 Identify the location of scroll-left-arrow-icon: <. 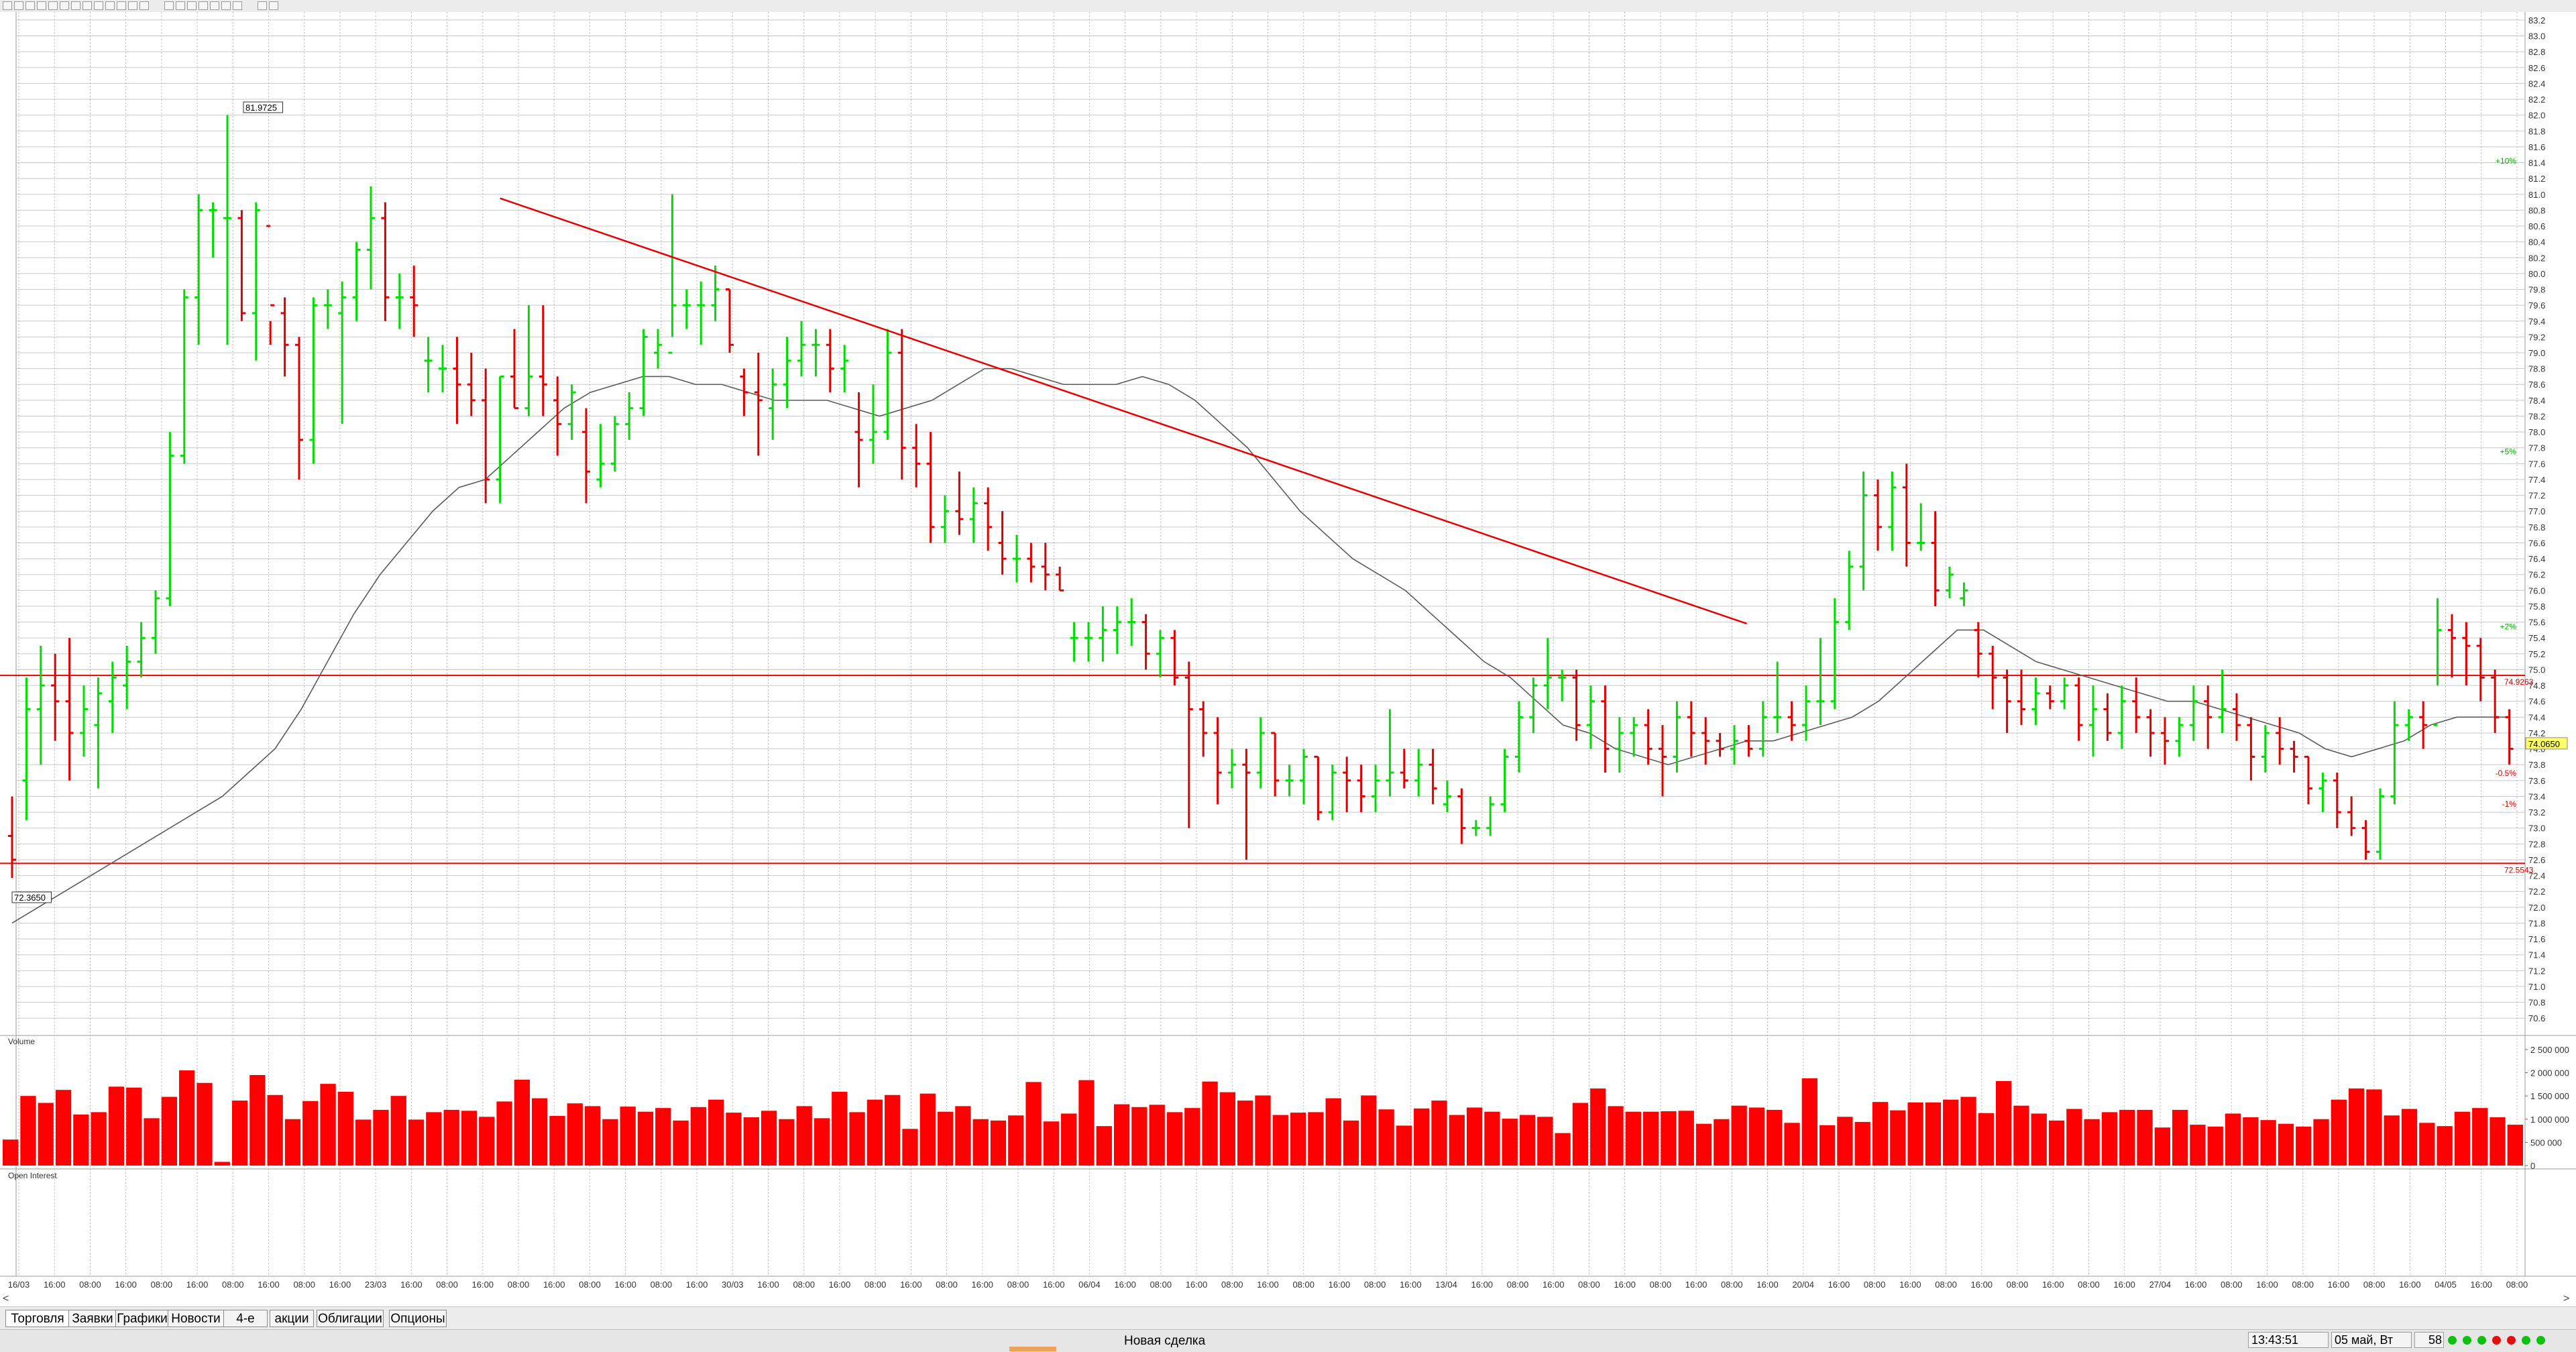
(6, 1298).